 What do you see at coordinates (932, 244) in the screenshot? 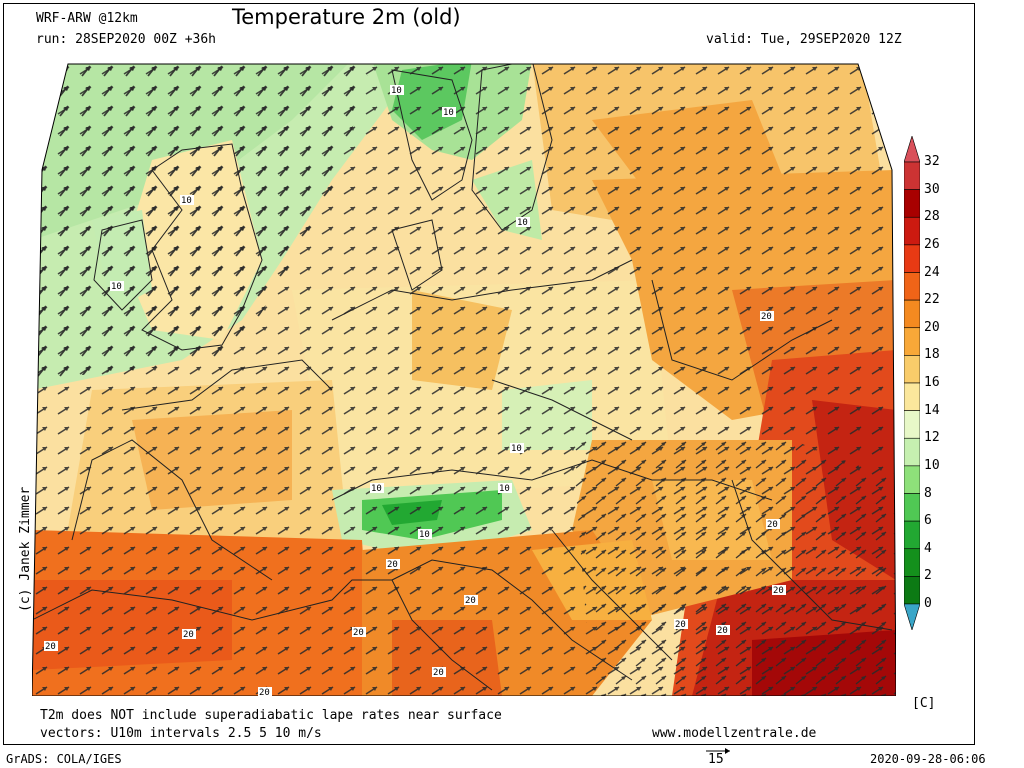
I see `colorbar-tick-label: 26` at bounding box center [932, 244].